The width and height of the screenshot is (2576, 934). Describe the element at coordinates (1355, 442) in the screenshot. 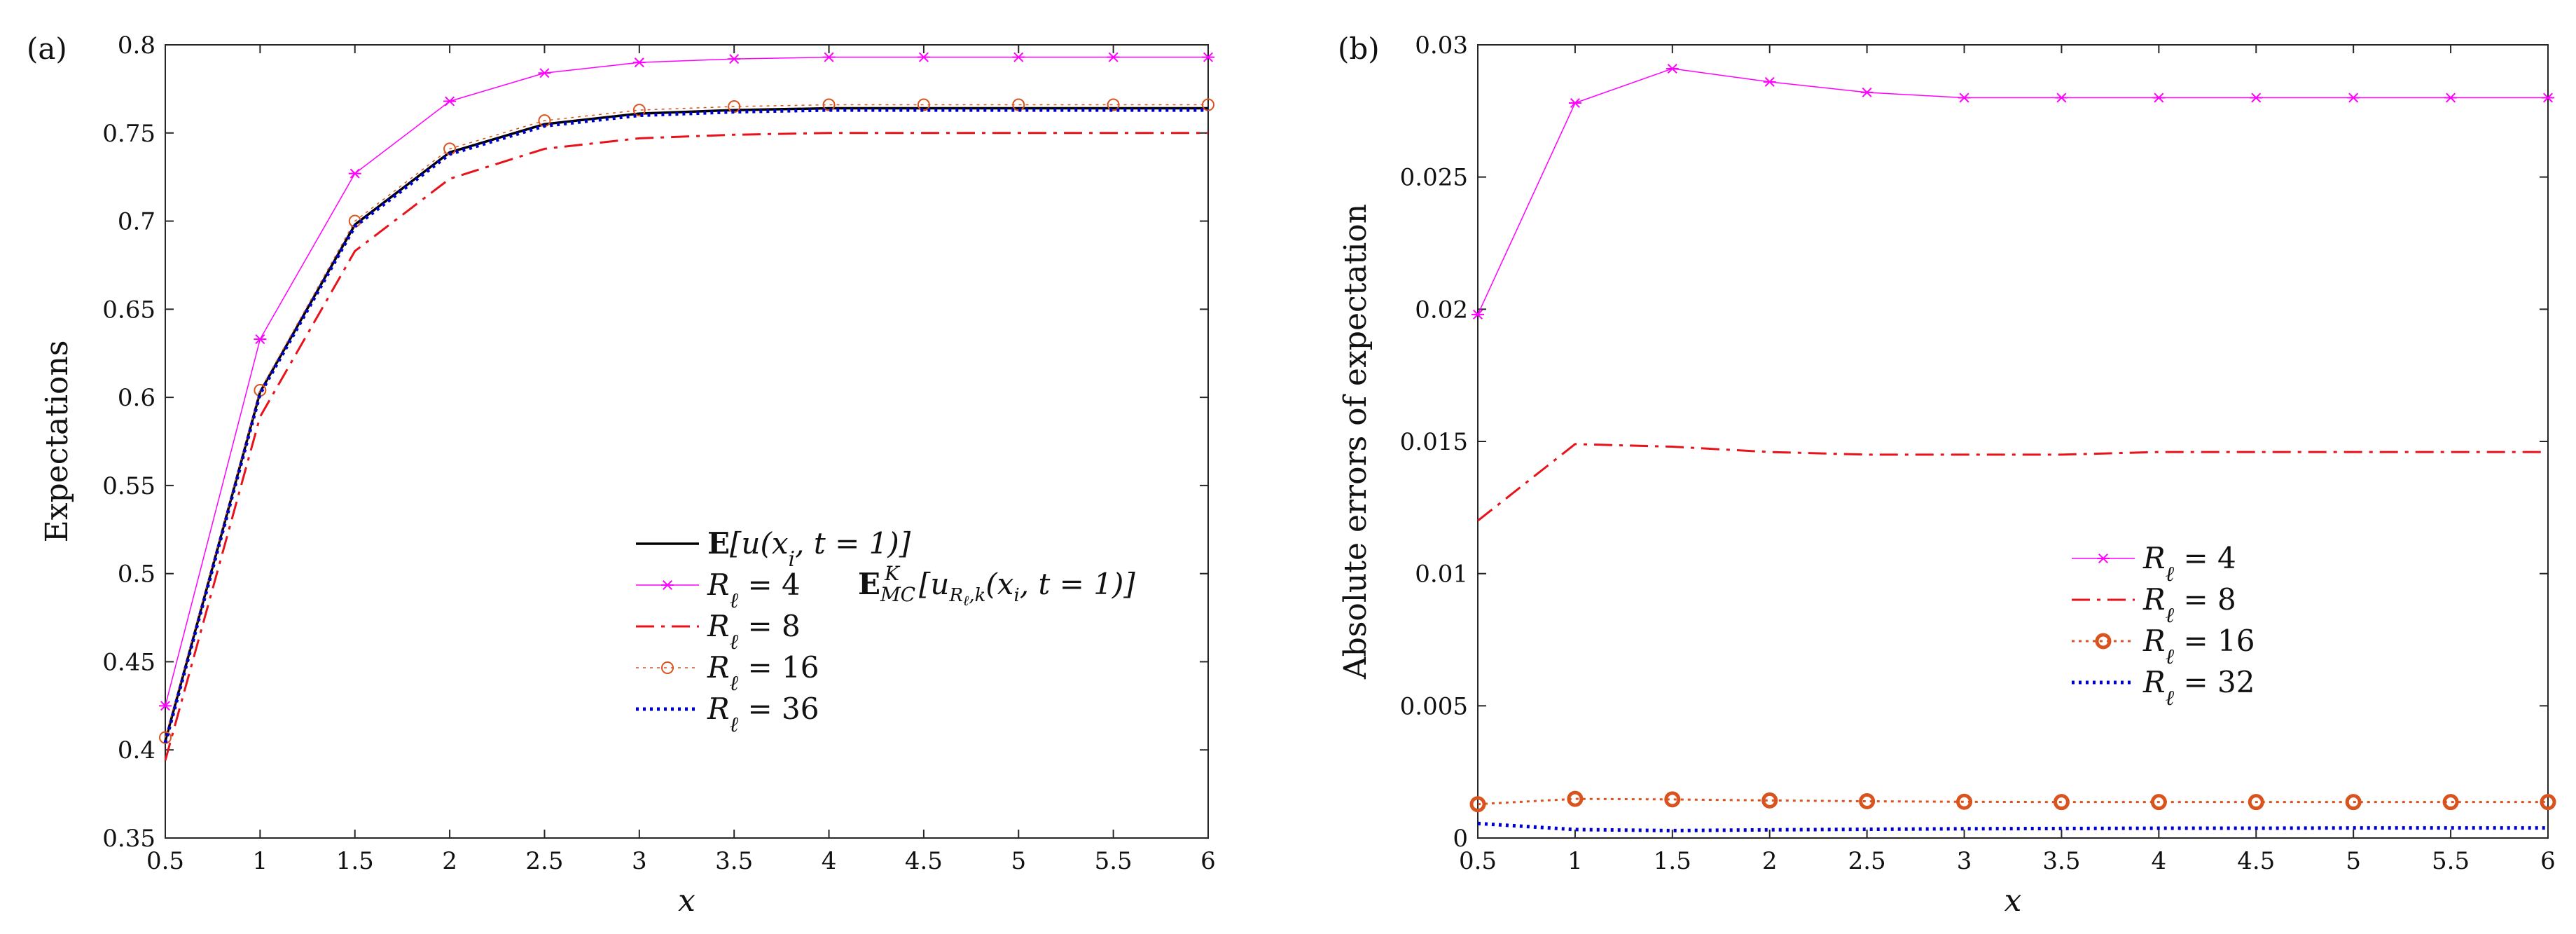

I see `y-axis-title: Absolute errors of expectation` at that location.